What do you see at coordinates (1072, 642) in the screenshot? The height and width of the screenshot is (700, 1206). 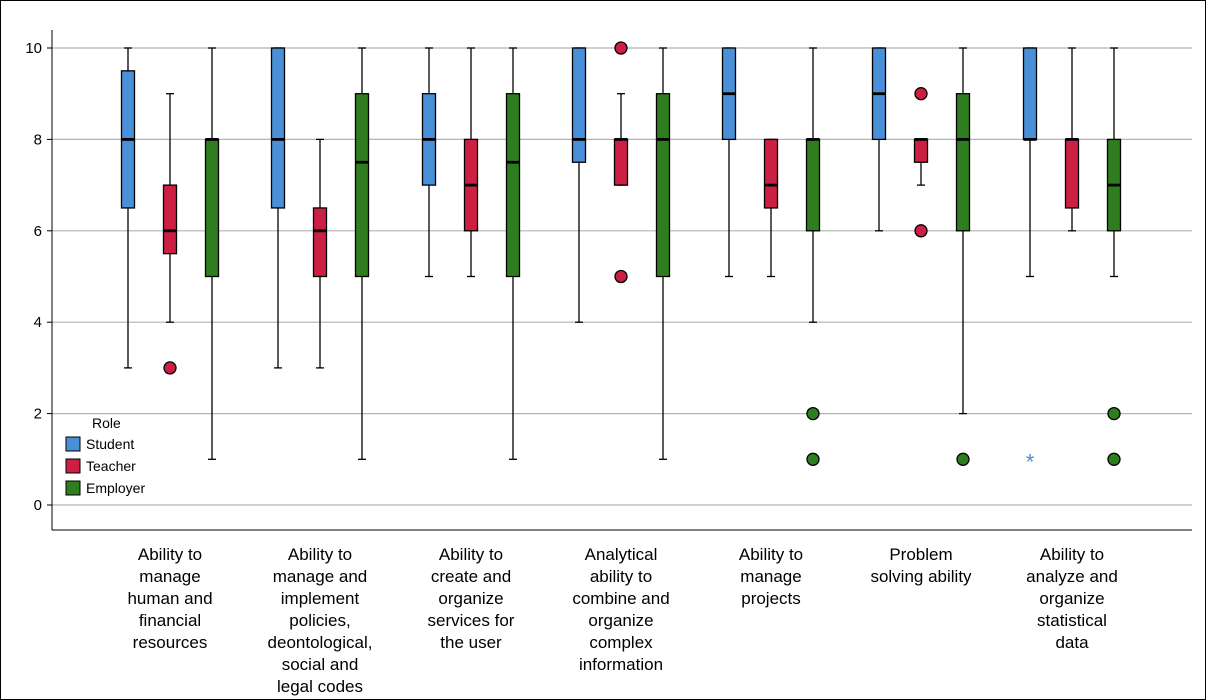 I see `category-label-line: data` at bounding box center [1072, 642].